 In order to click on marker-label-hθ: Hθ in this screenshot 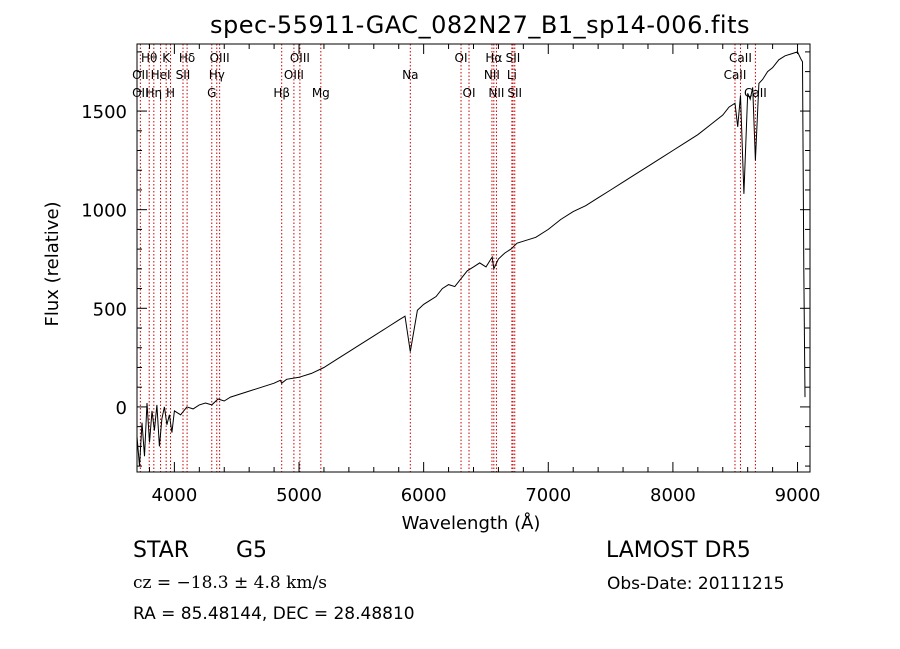, I will do `click(149, 58)`.